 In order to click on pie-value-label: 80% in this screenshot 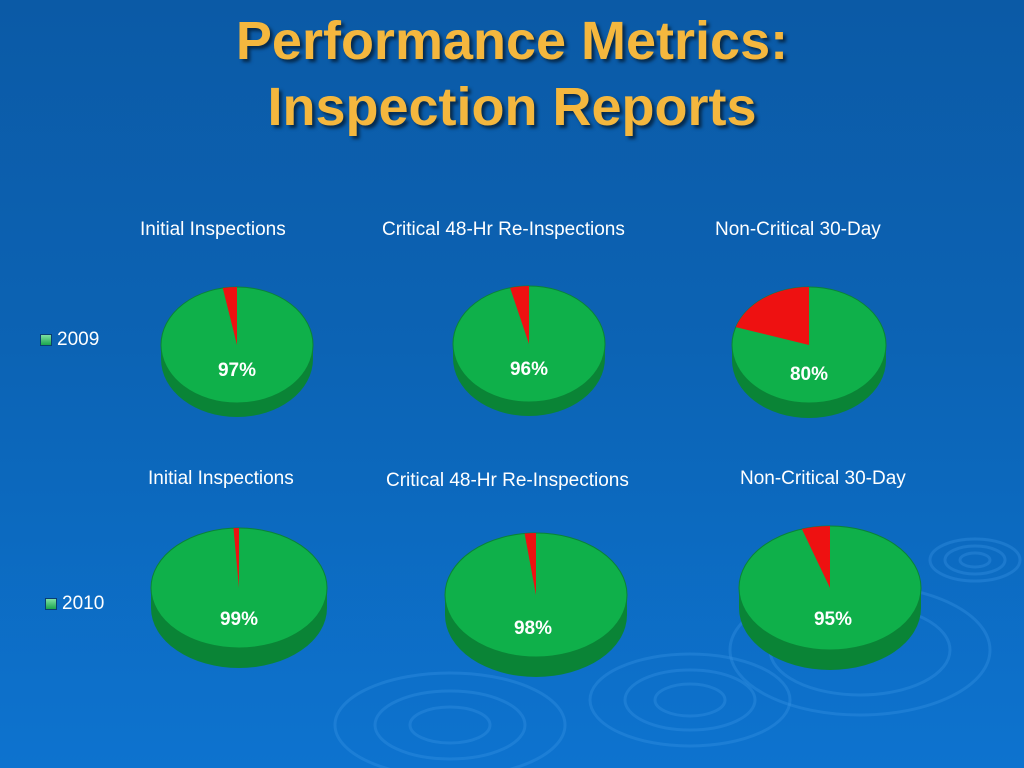, I will do `click(809, 374)`.